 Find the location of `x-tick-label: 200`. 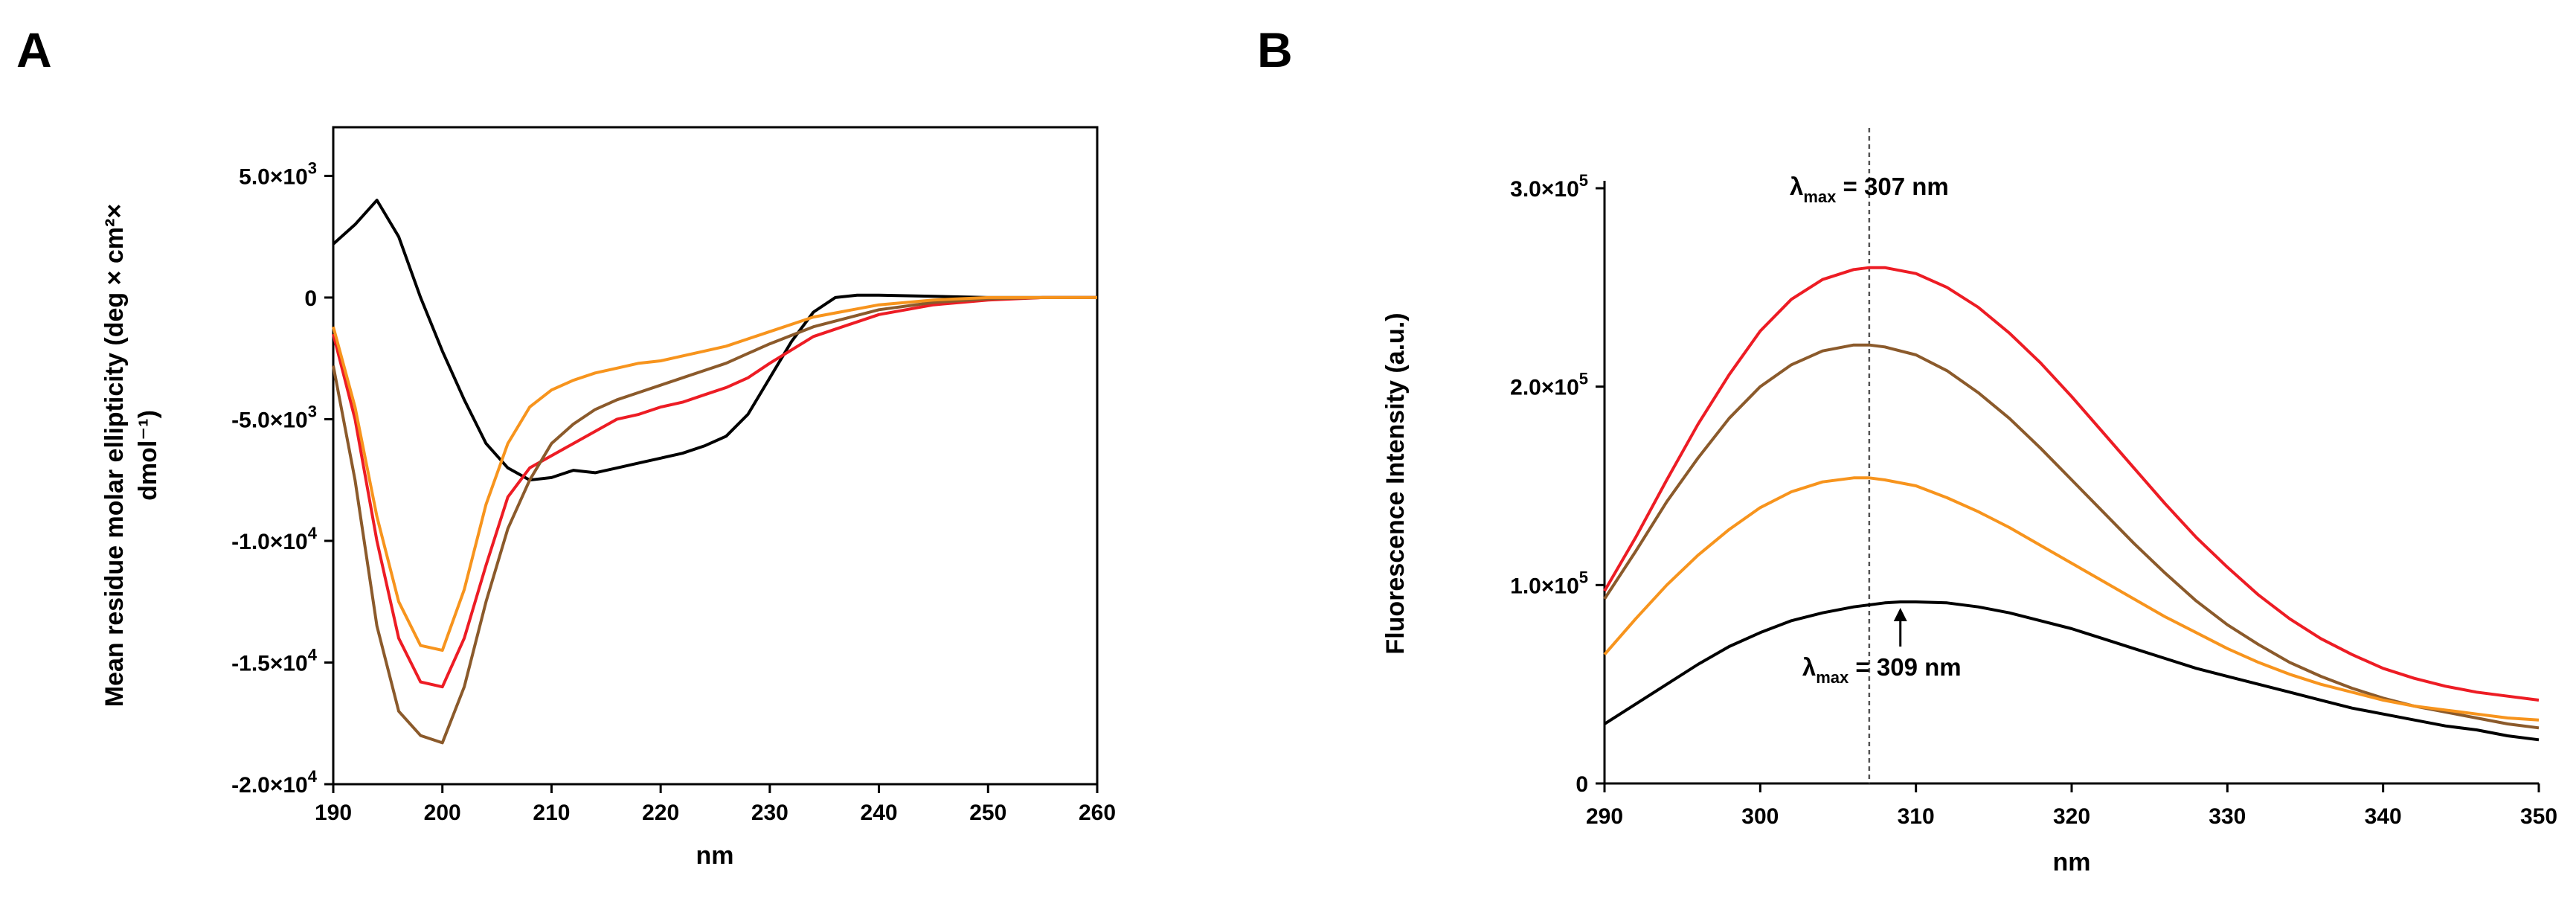

x-tick-label: 200 is located at coordinates (442, 813).